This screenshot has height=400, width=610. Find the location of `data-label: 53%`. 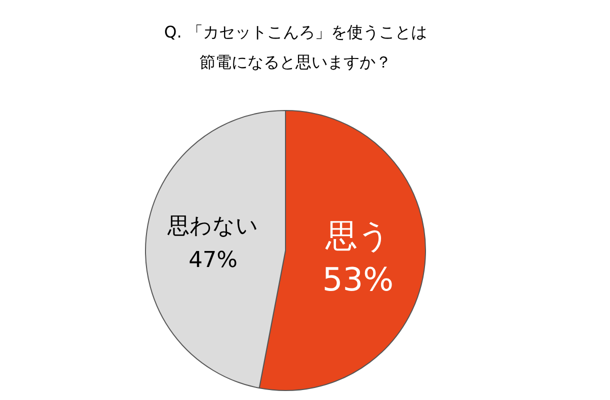

data-label: 53% is located at coordinates (358, 279).